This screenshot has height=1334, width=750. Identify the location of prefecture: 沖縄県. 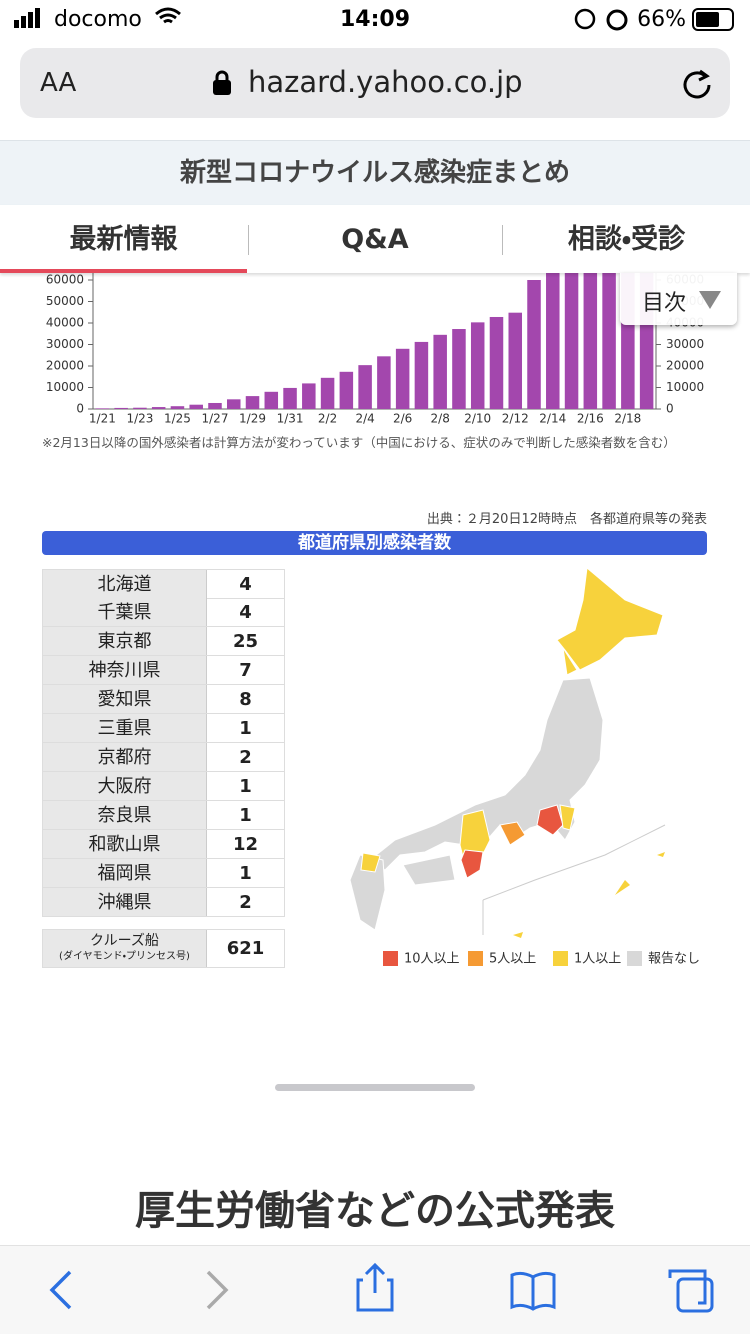
(125, 902).